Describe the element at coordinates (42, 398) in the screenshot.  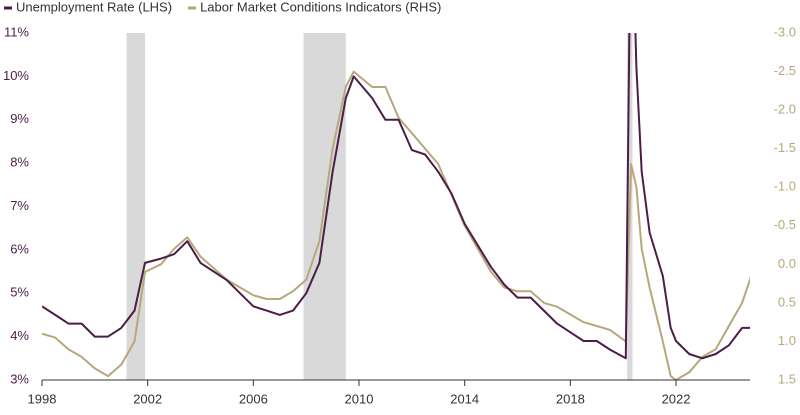
I see `x-tick-label: 1998` at that location.